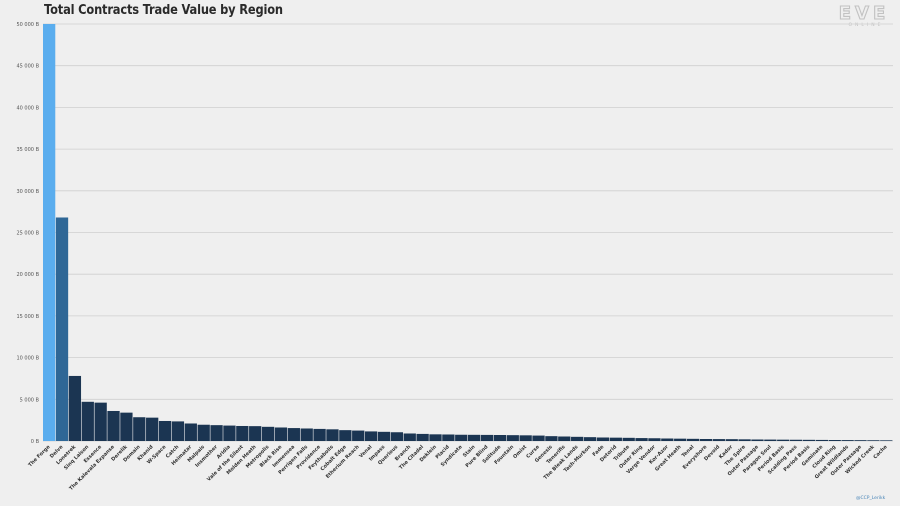 The height and width of the screenshot is (506, 900). I want to click on eve-logo: EVE ONLINE, so click(864, 15).